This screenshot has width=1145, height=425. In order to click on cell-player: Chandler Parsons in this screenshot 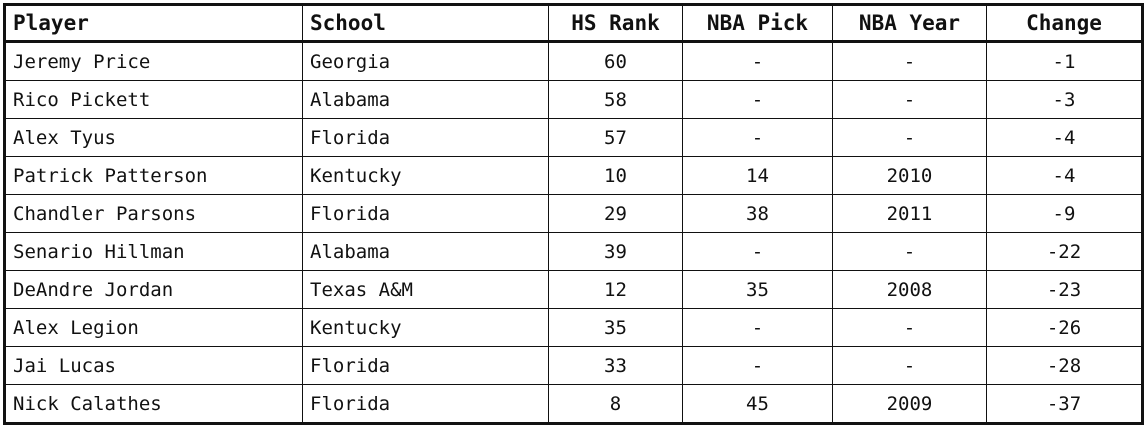, I will do `click(153, 213)`.